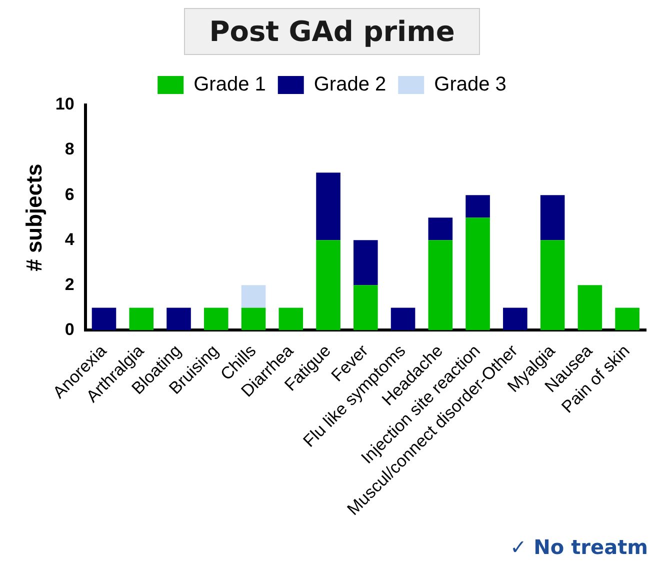  What do you see at coordinates (69, 149) in the screenshot?
I see `y-tick-label: 8` at bounding box center [69, 149].